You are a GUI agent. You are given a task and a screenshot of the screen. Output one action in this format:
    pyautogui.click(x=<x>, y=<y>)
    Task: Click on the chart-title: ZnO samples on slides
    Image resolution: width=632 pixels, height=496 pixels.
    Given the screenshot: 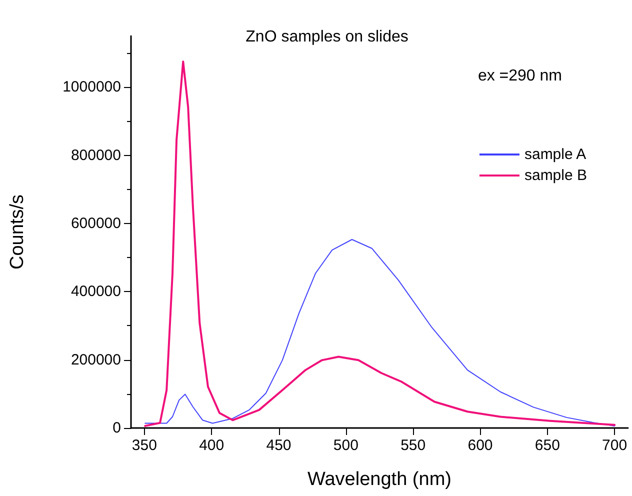 What is the action you would take?
    pyautogui.click(x=327, y=37)
    